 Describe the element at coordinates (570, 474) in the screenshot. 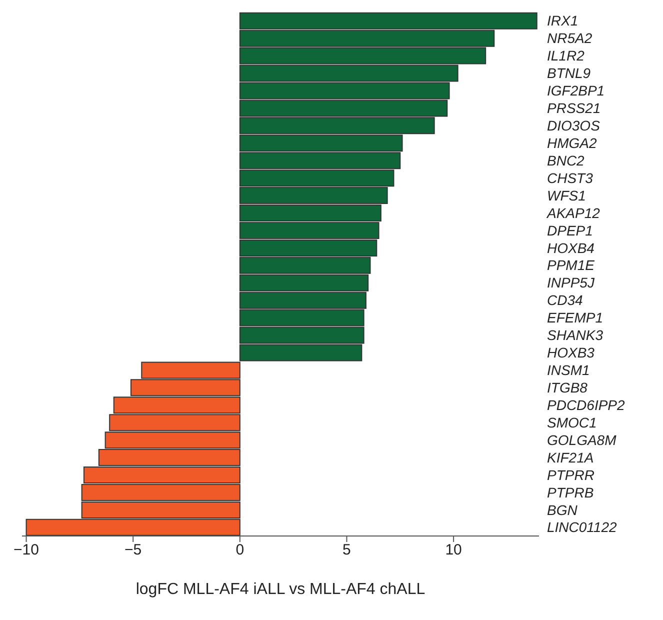

I see `y-tick-label: PTPRR` at that location.